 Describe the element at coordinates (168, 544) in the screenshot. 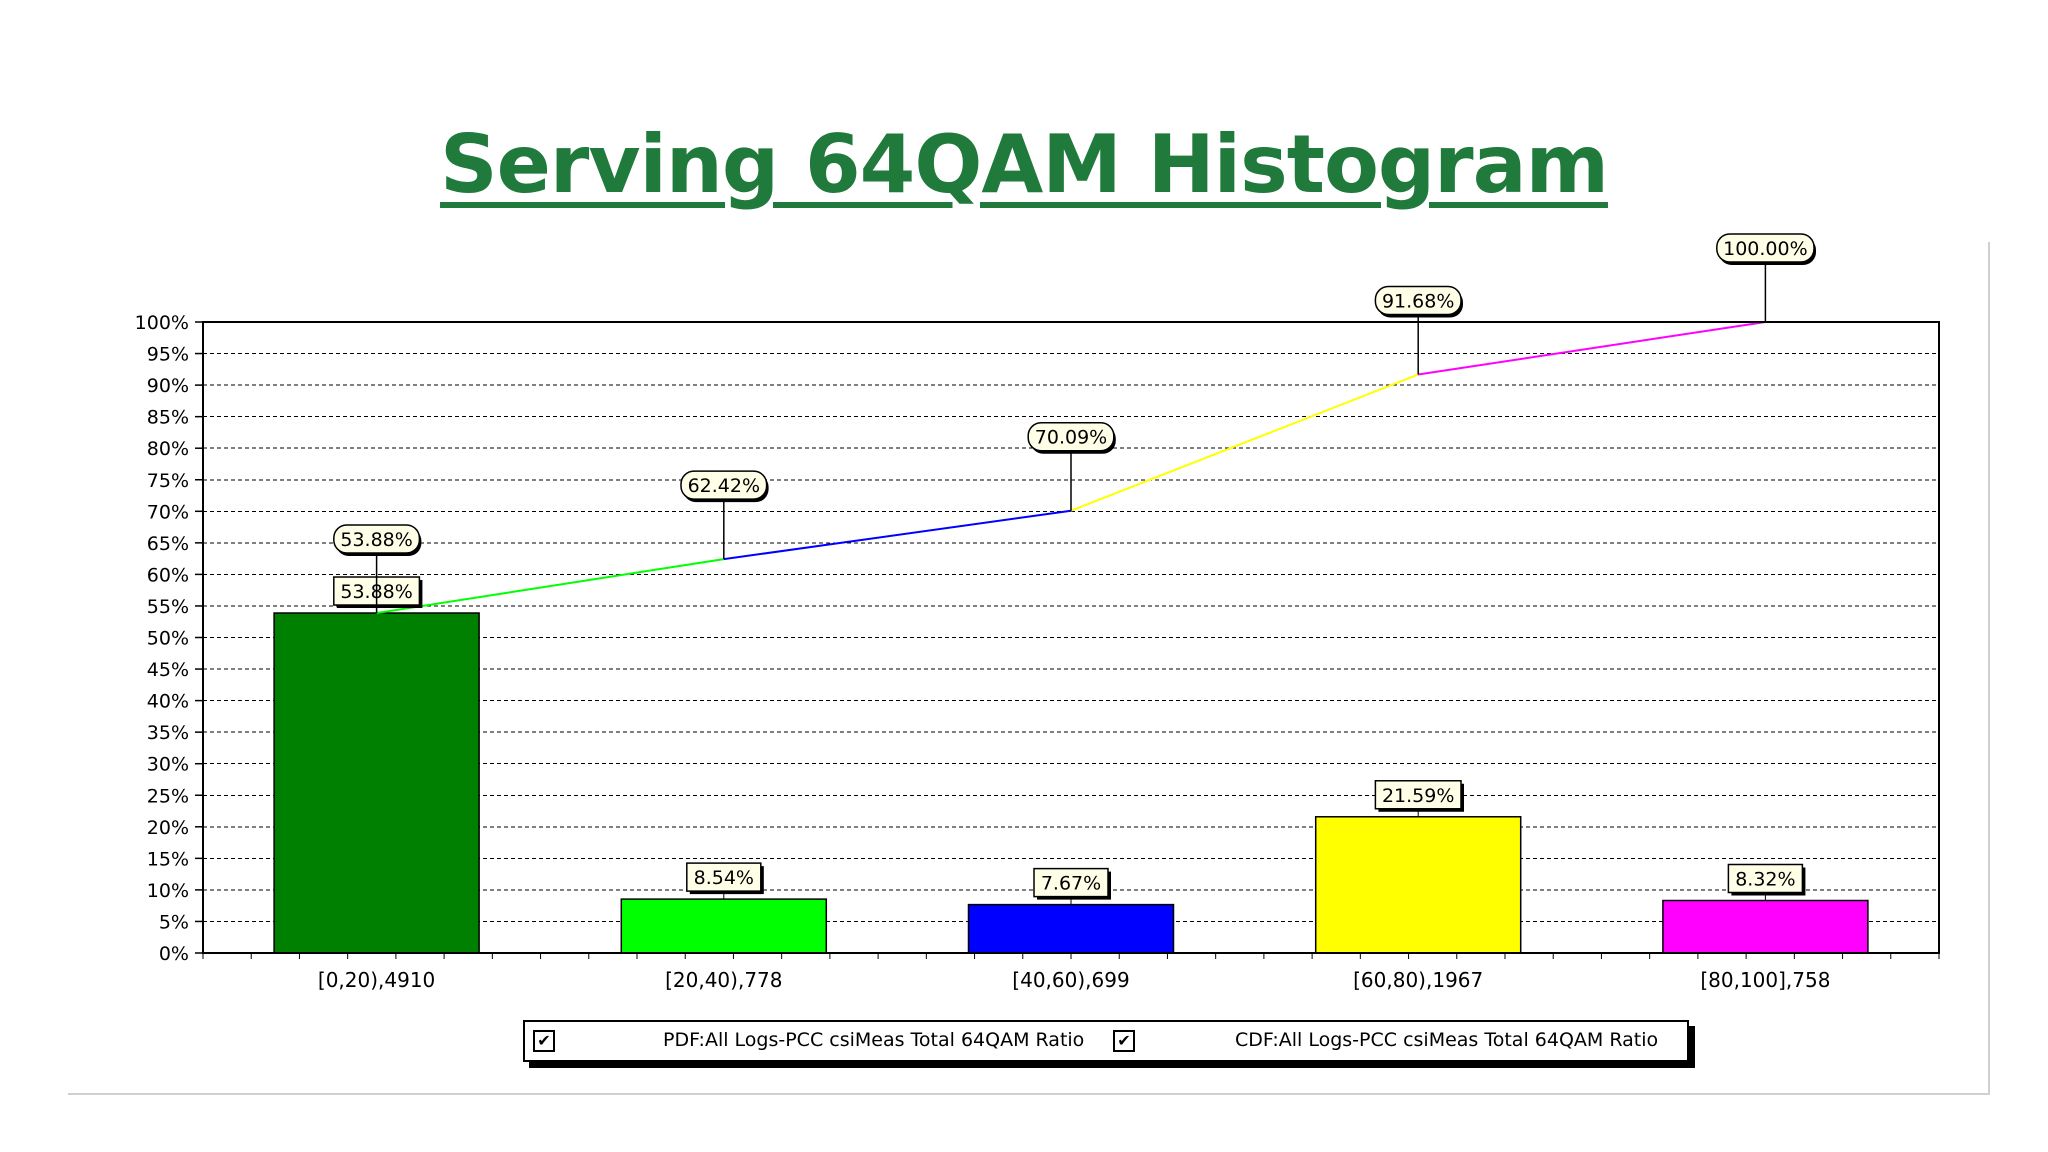

I see `y-tick-label: 65%` at that location.